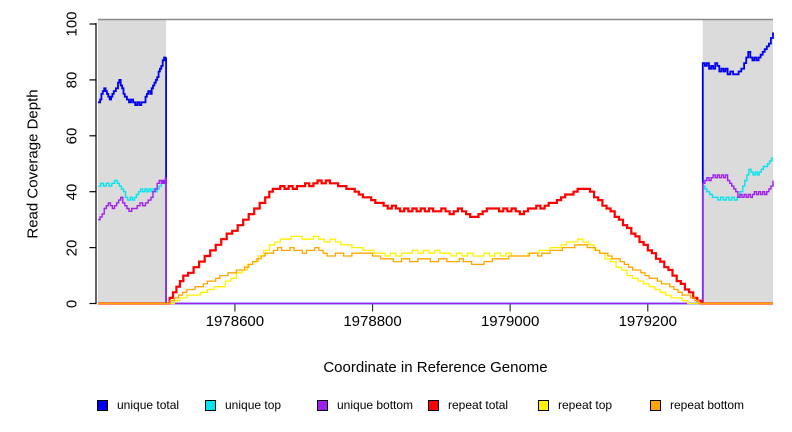 The image size is (792, 432). What do you see at coordinates (435, 274) in the screenshot?
I see `series-line-repeat-bottom` at bounding box center [435, 274].